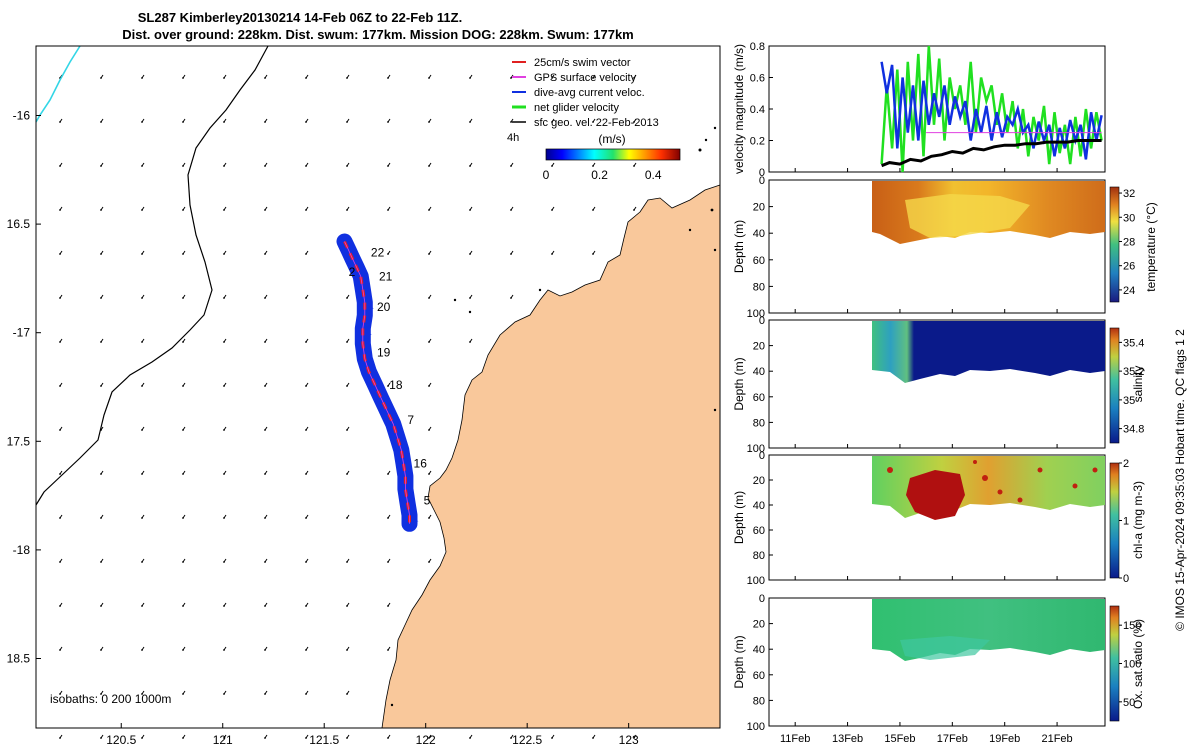 This screenshot has height=755, width=1200. I want to click on gps-surface-velocity, so click(377, 382).